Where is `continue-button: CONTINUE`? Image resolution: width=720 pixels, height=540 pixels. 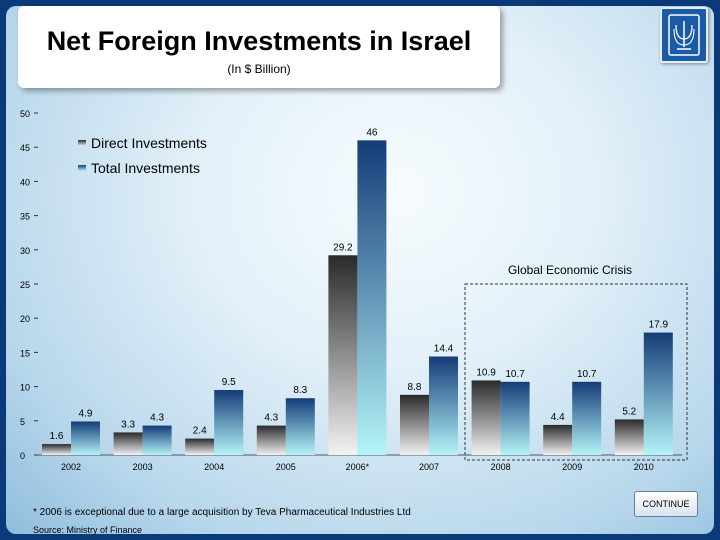 continue-button: CONTINUE is located at coordinates (666, 504).